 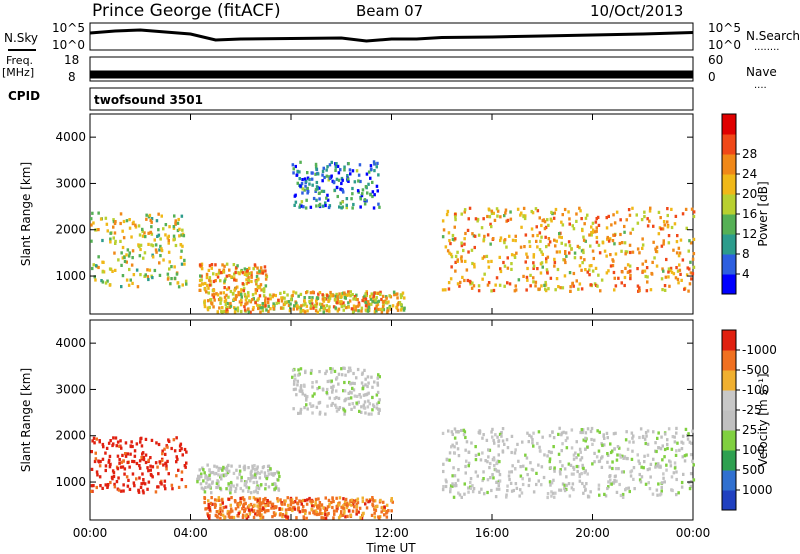 I want to click on freq-left-tick-bottom: 8, so click(x=72, y=77).